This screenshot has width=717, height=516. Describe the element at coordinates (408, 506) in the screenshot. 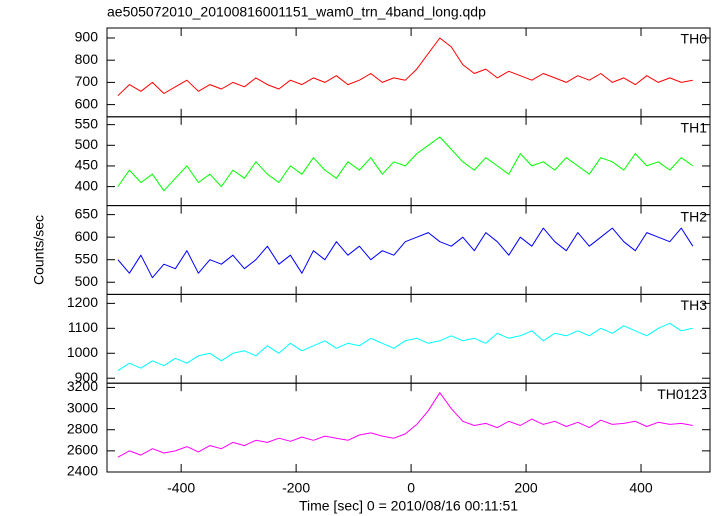

I see `x-axis-label: Time [sec] 0 = 2010/08/16 00:11:51` at that location.